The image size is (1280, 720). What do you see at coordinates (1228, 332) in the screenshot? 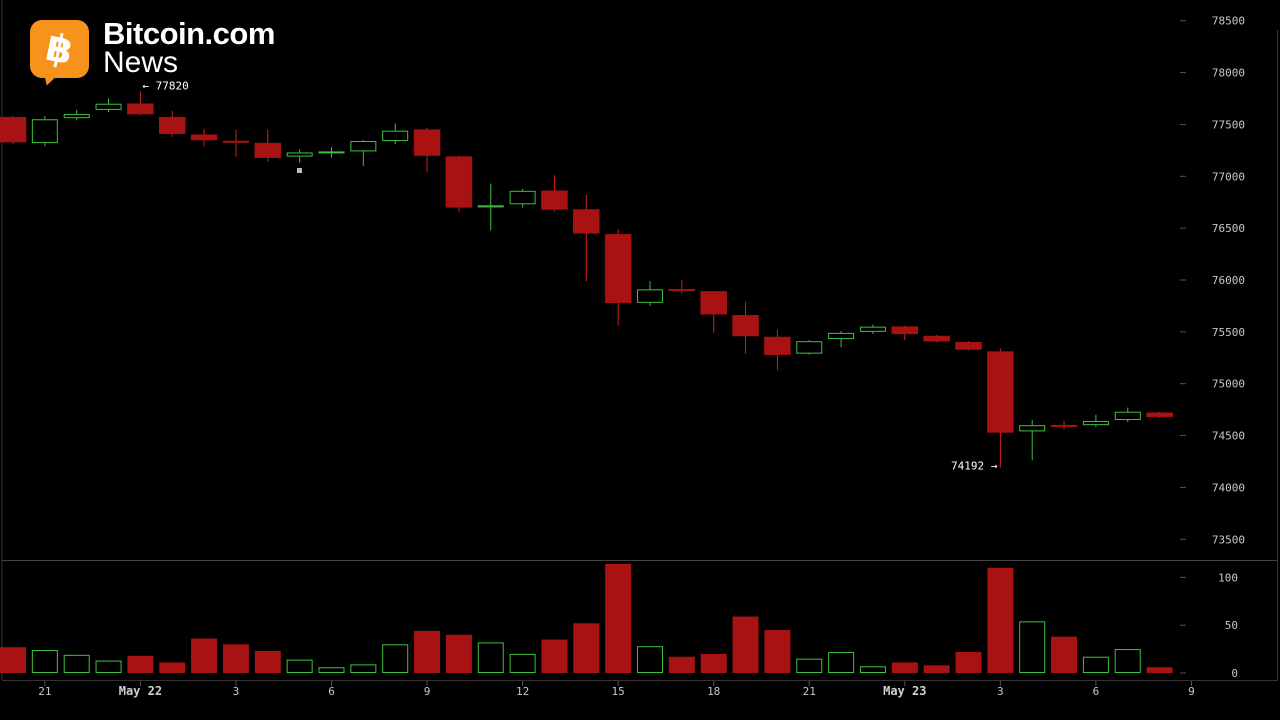
I see `price-tick-label: 75500` at bounding box center [1228, 332].